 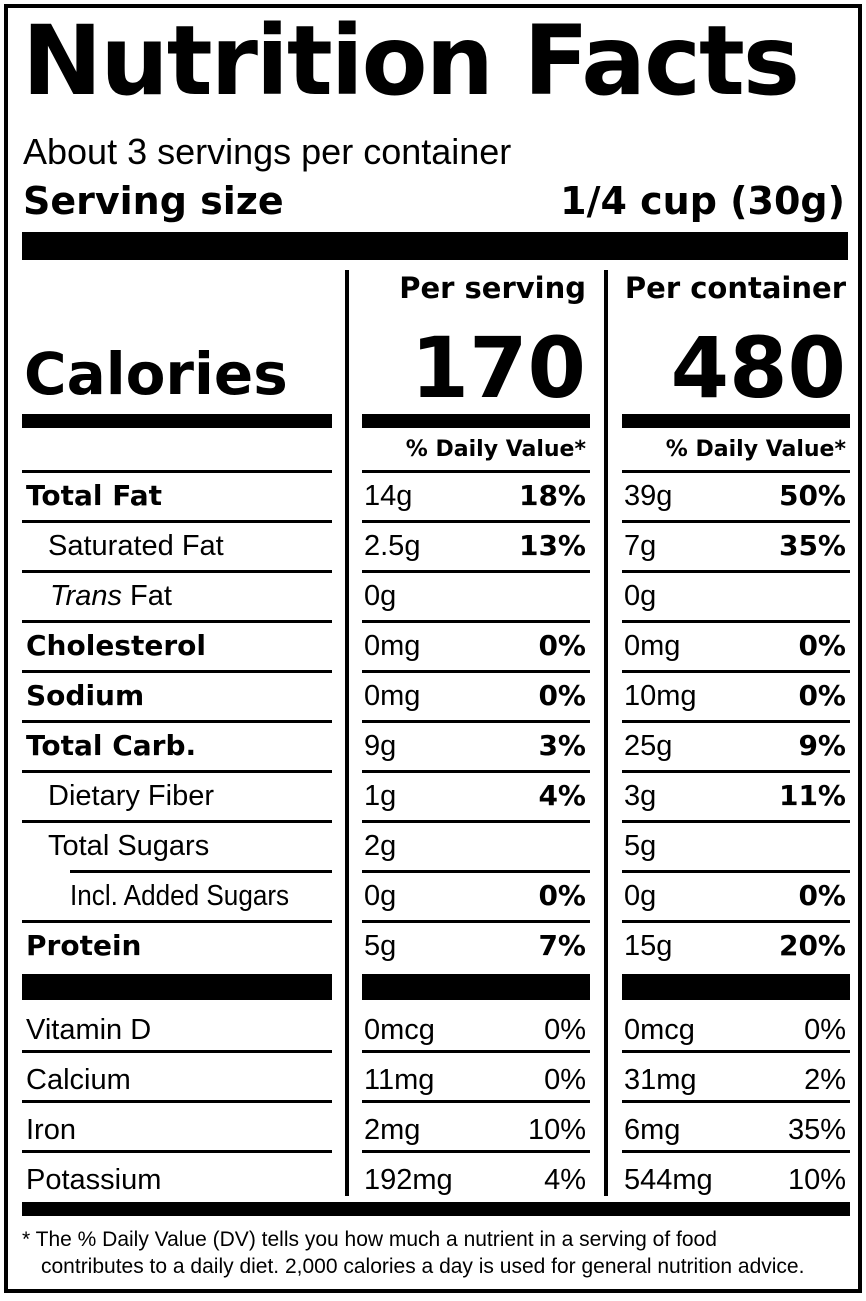 What do you see at coordinates (111, 745) in the screenshot?
I see `nutrient-name: Total Carb.` at bounding box center [111, 745].